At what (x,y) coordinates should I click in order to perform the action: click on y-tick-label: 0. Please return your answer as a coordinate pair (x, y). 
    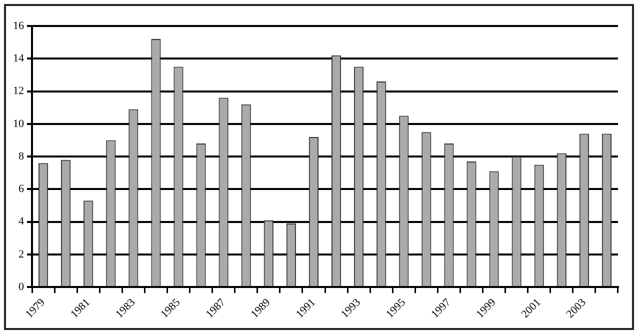
    Looking at the image, I should click on (21, 287).